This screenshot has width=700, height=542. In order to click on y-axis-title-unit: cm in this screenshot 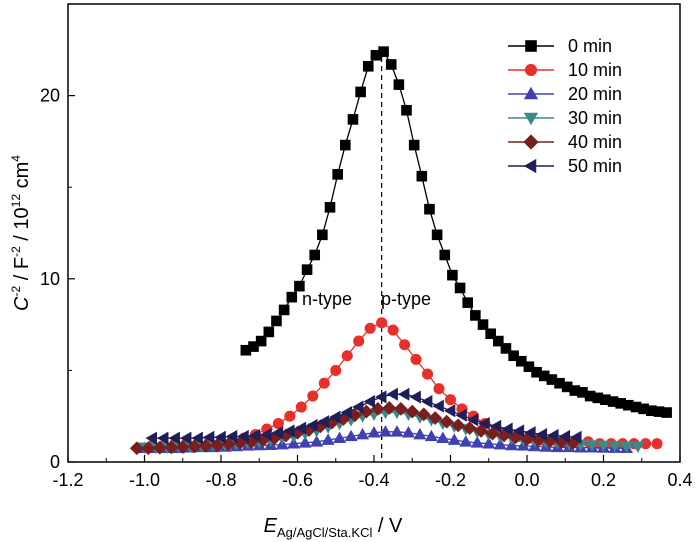, I will do `click(22, 178)`.